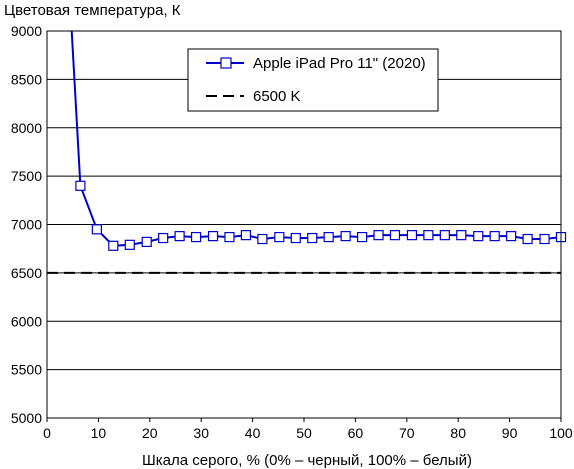 The width and height of the screenshot is (574, 469). I want to click on y-tick-label-2: 6000, so click(26, 321).